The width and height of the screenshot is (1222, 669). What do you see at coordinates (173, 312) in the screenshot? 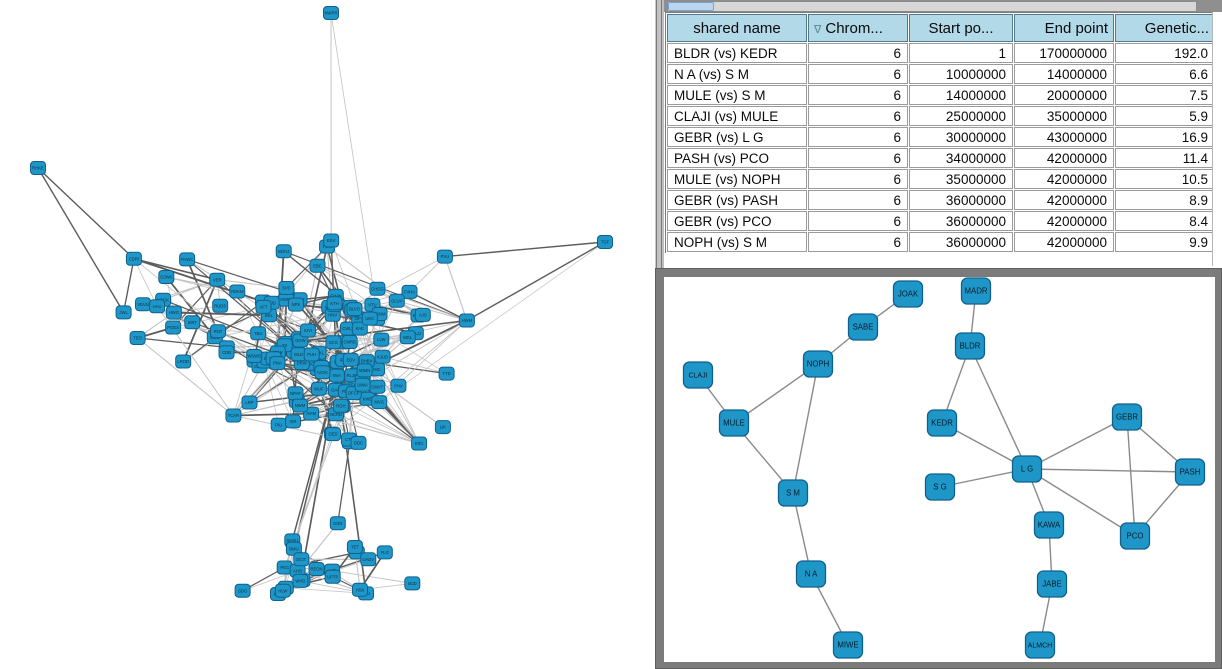
I see `network-node: HWG` at bounding box center [173, 312].